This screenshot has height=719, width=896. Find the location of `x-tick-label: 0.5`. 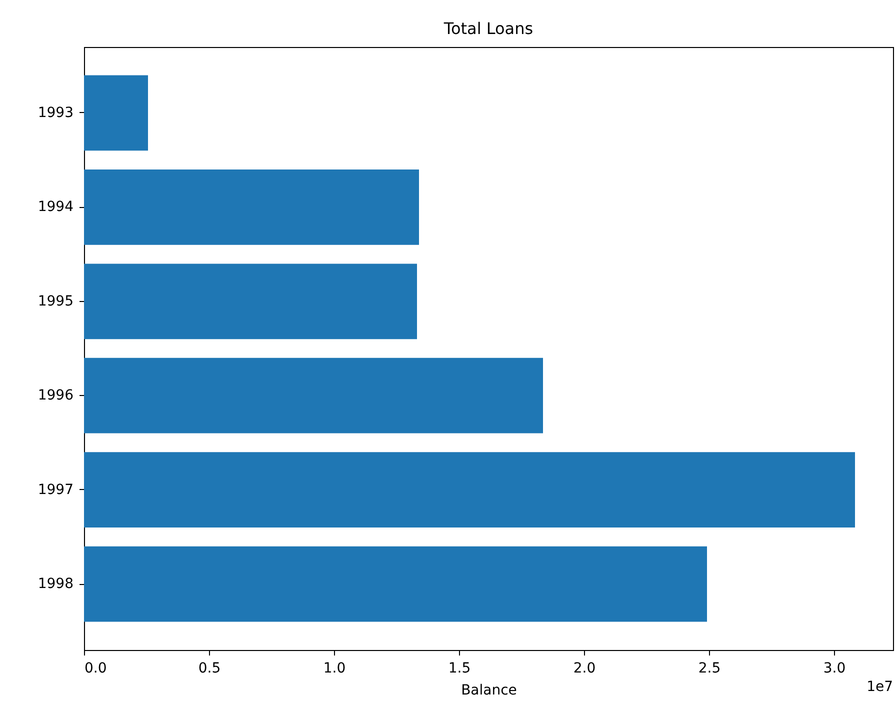

x-tick-label: 0.5 is located at coordinates (209, 668).